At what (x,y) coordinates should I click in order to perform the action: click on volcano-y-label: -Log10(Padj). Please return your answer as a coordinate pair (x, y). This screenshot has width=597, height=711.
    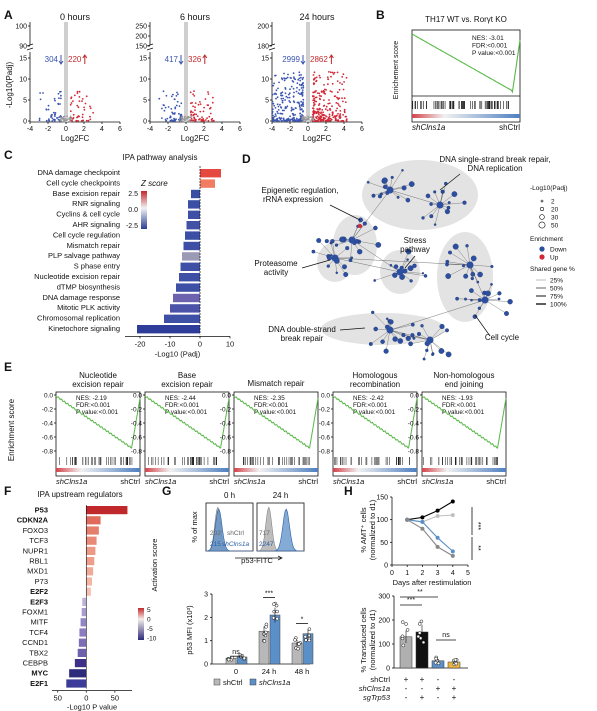
    Looking at the image, I should click on (9, 85).